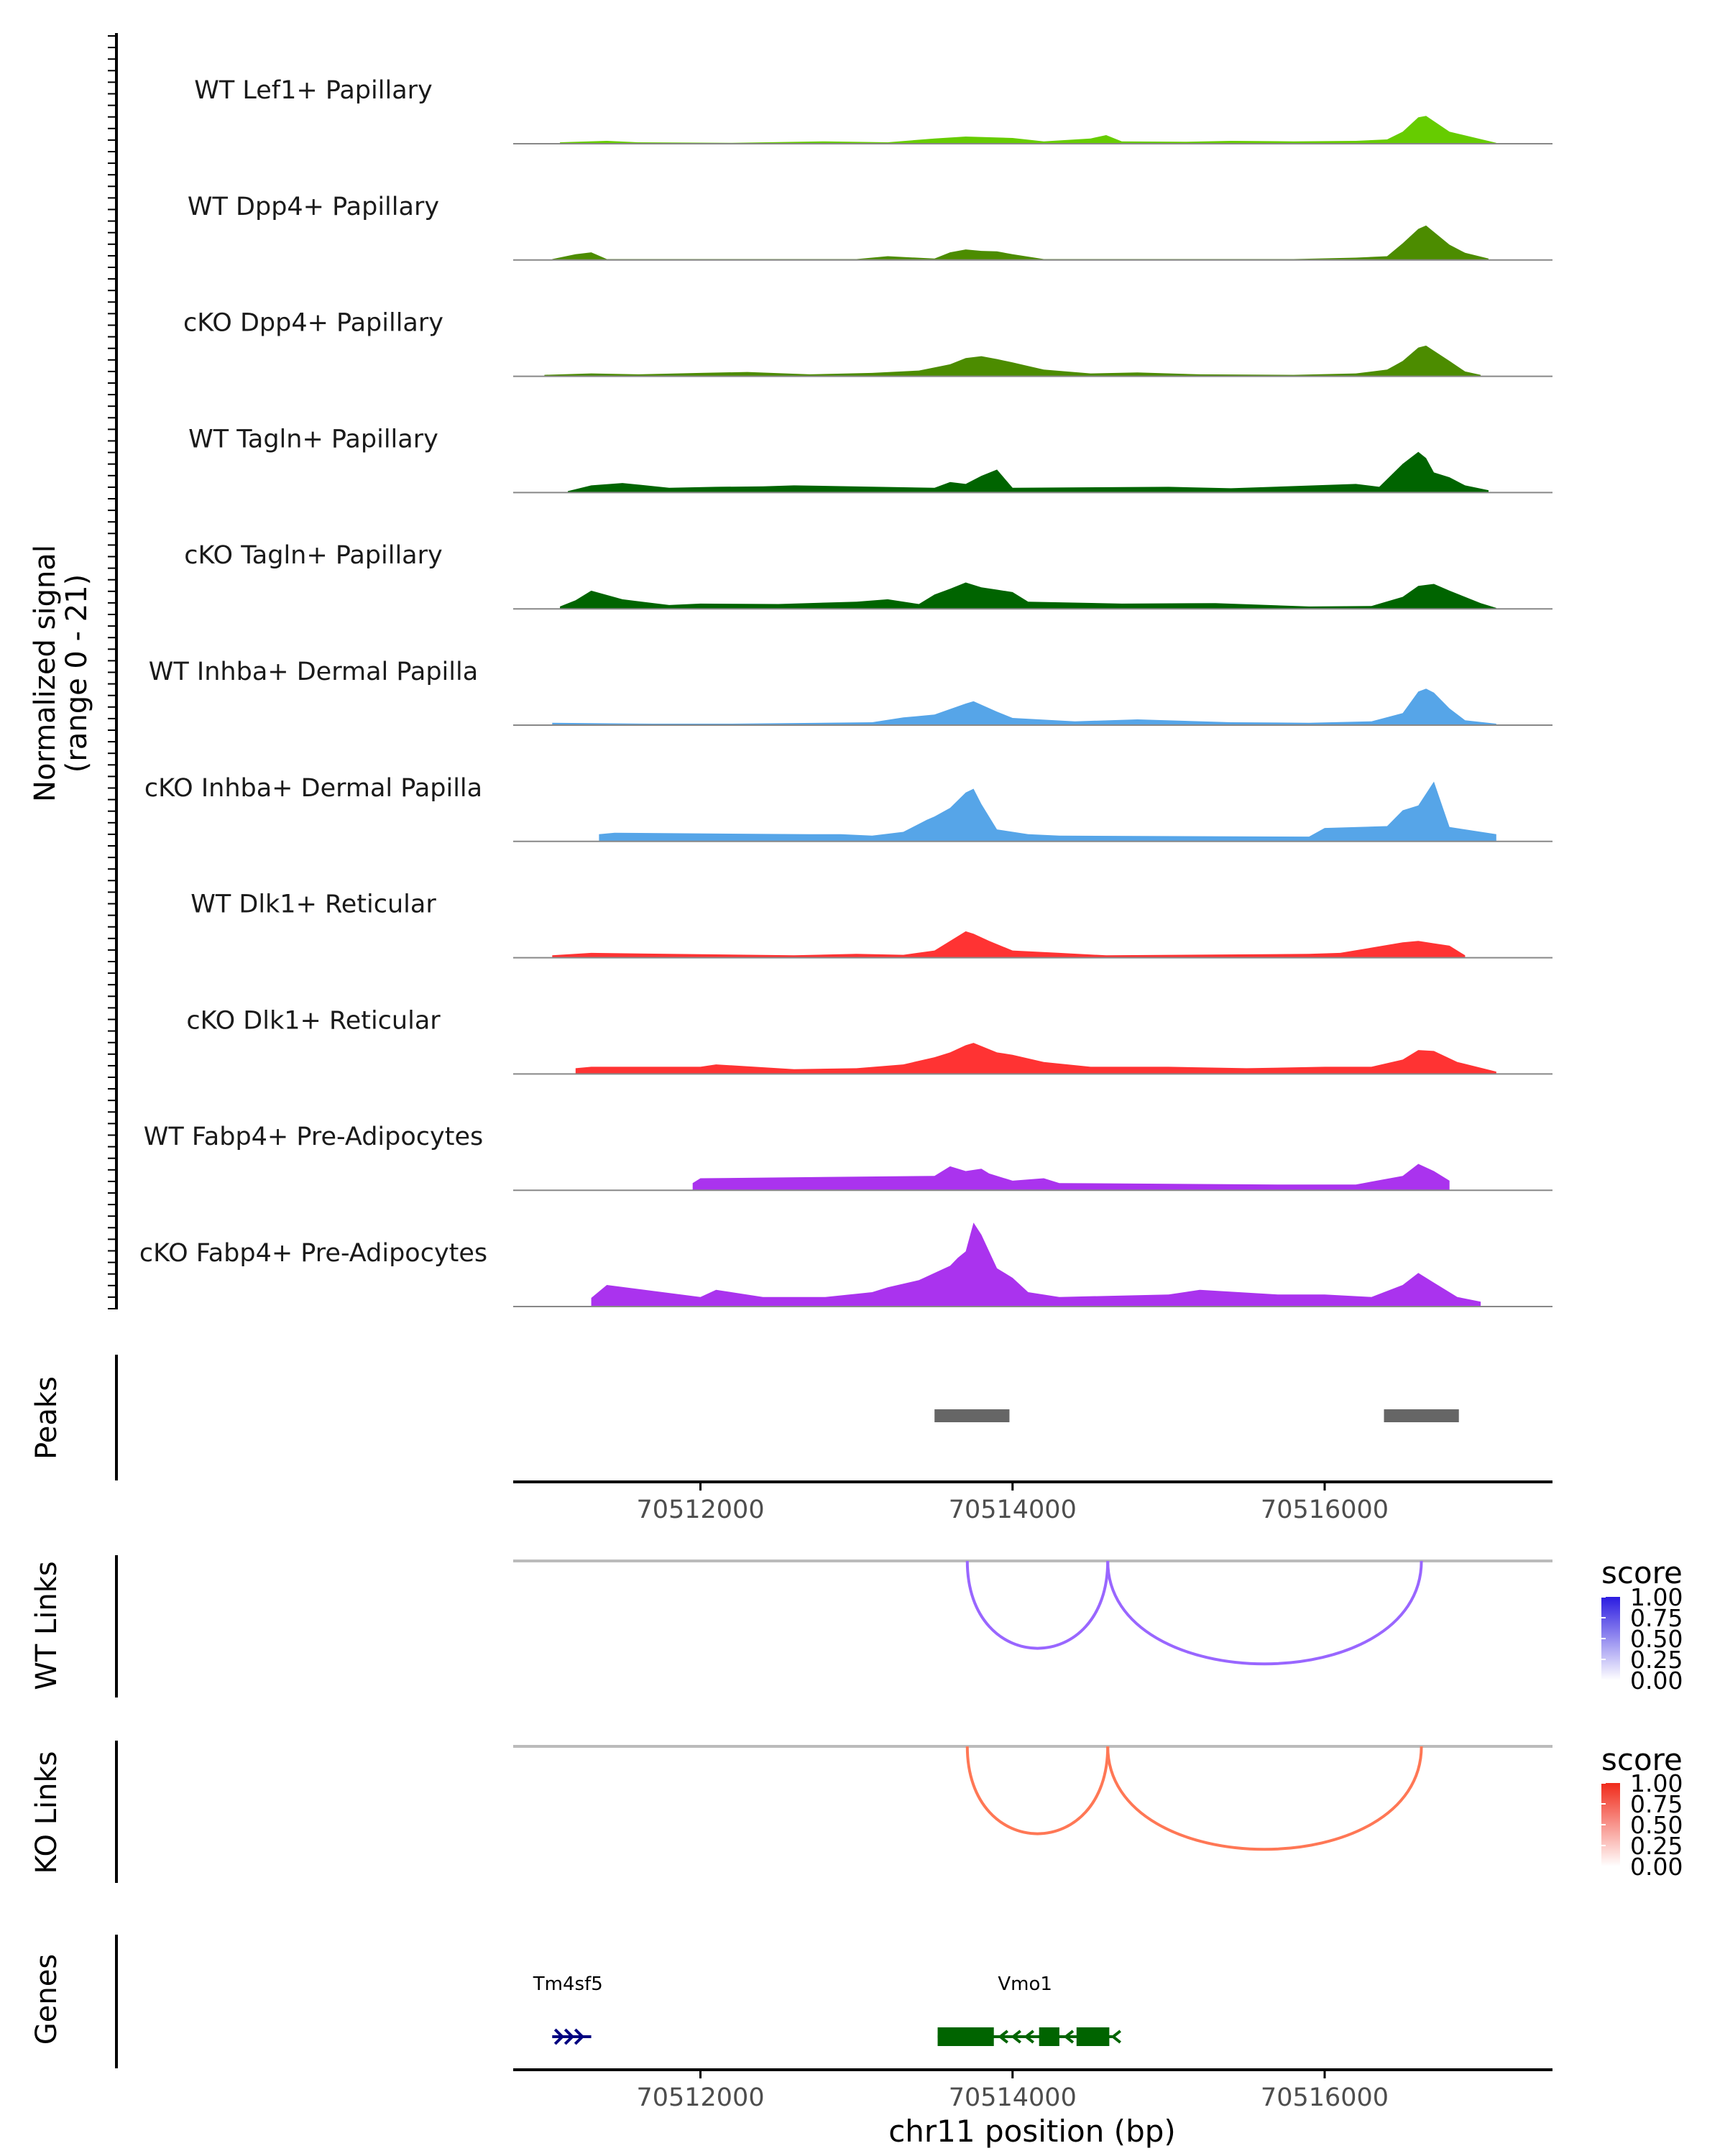 The image size is (1725, 2156). Describe the element at coordinates (1028, 595) in the screenshot. I see `track-5-coverage-area` at that location.